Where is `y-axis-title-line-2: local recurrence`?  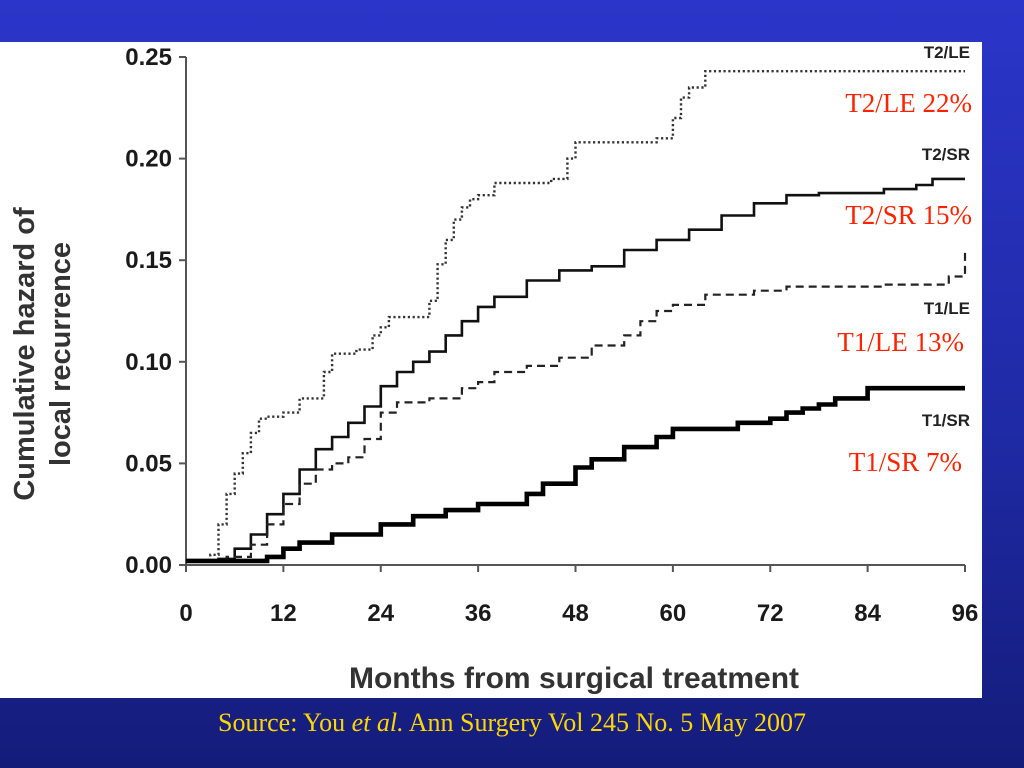 y-axis-title-line-2: local recurrence is located at coordinates (61, 354).